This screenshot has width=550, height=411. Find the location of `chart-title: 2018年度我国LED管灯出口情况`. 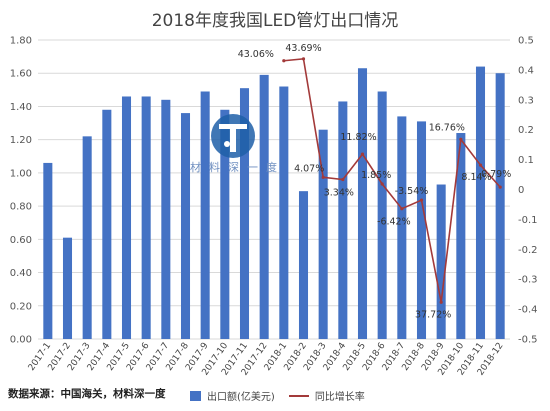

chart-title: 2018年度我国LED管灯出口情况 is located at coordinates (275, 21).